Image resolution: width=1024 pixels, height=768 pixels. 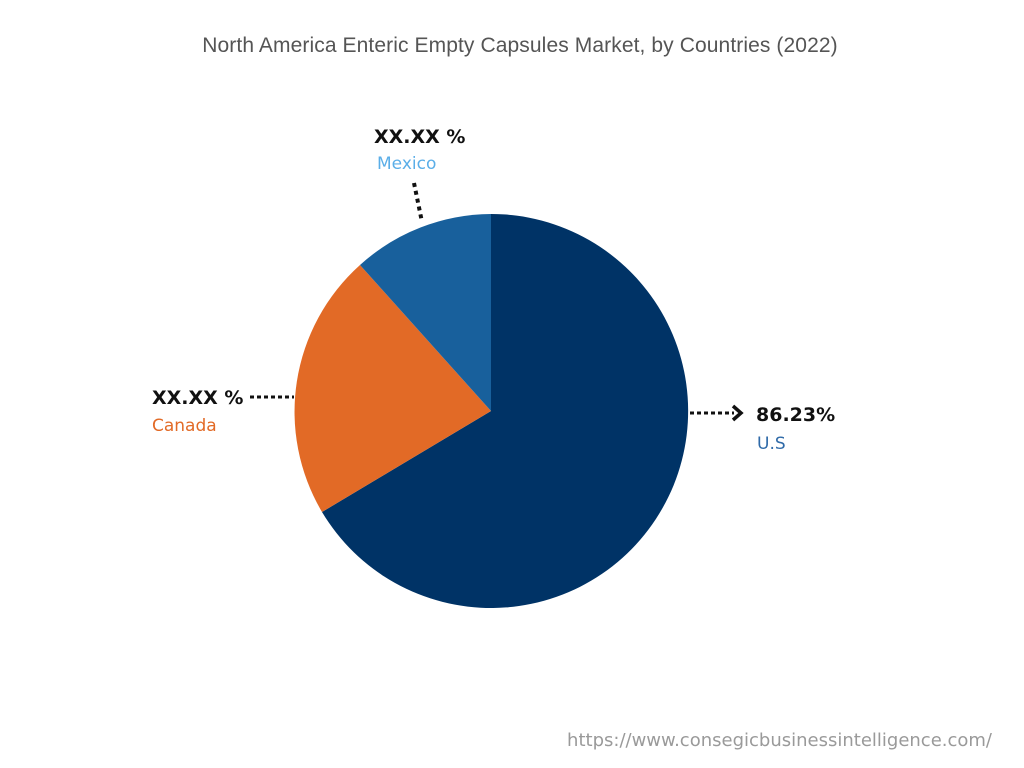 I want to click on us-value: 86.23%, so click(x=796, y=415).